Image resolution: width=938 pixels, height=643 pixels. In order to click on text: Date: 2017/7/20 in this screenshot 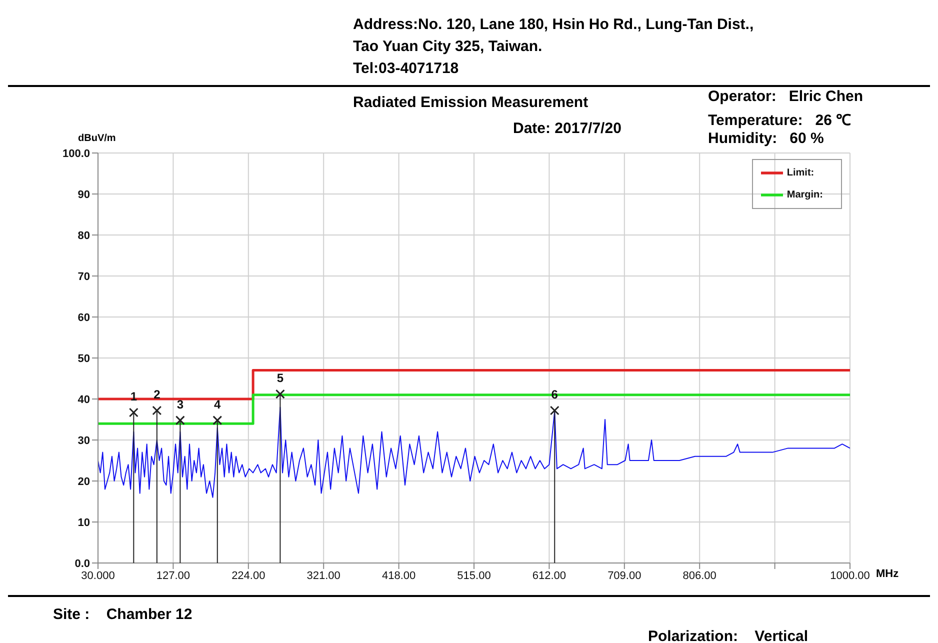, I will do `click(567, 128)`.